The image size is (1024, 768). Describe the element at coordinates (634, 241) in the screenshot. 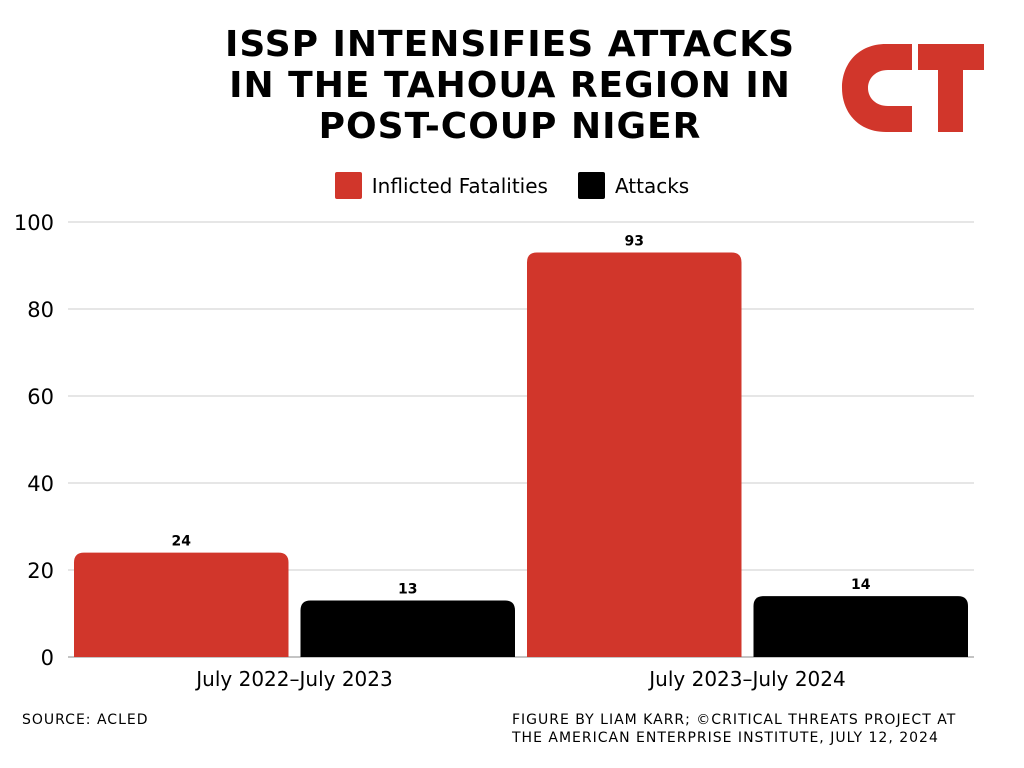

I see `data-label: 93` at that location.